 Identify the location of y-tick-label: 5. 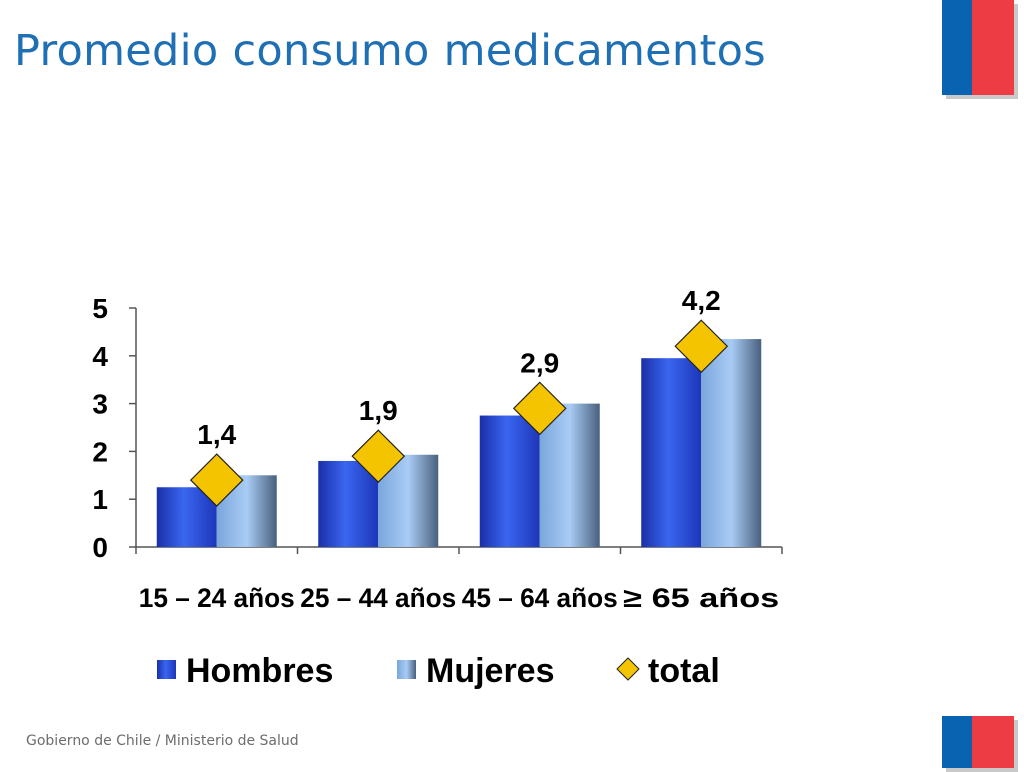
(100, 308).